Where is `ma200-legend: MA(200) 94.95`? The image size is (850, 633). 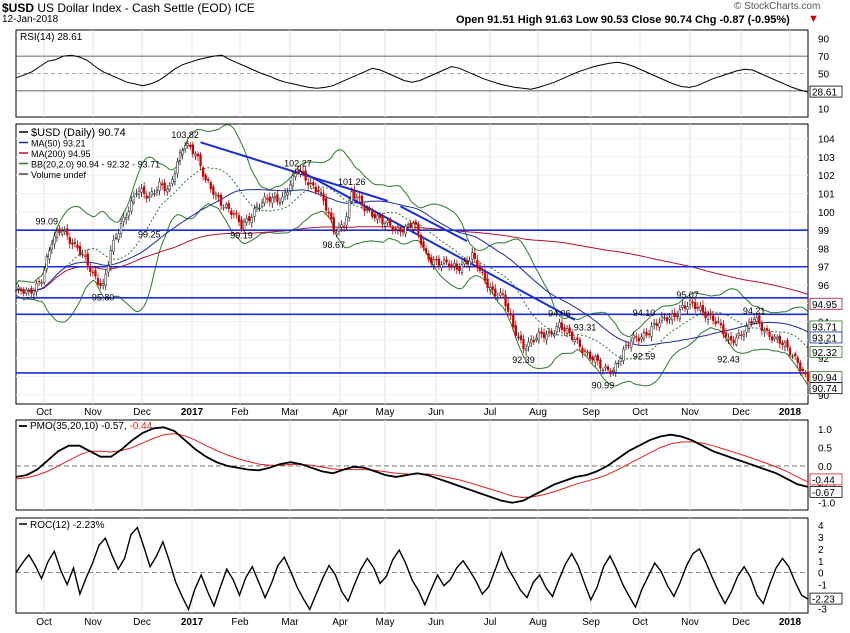
ma200-legend: MA(200) 94.95 is located at coordinates (61, 154).